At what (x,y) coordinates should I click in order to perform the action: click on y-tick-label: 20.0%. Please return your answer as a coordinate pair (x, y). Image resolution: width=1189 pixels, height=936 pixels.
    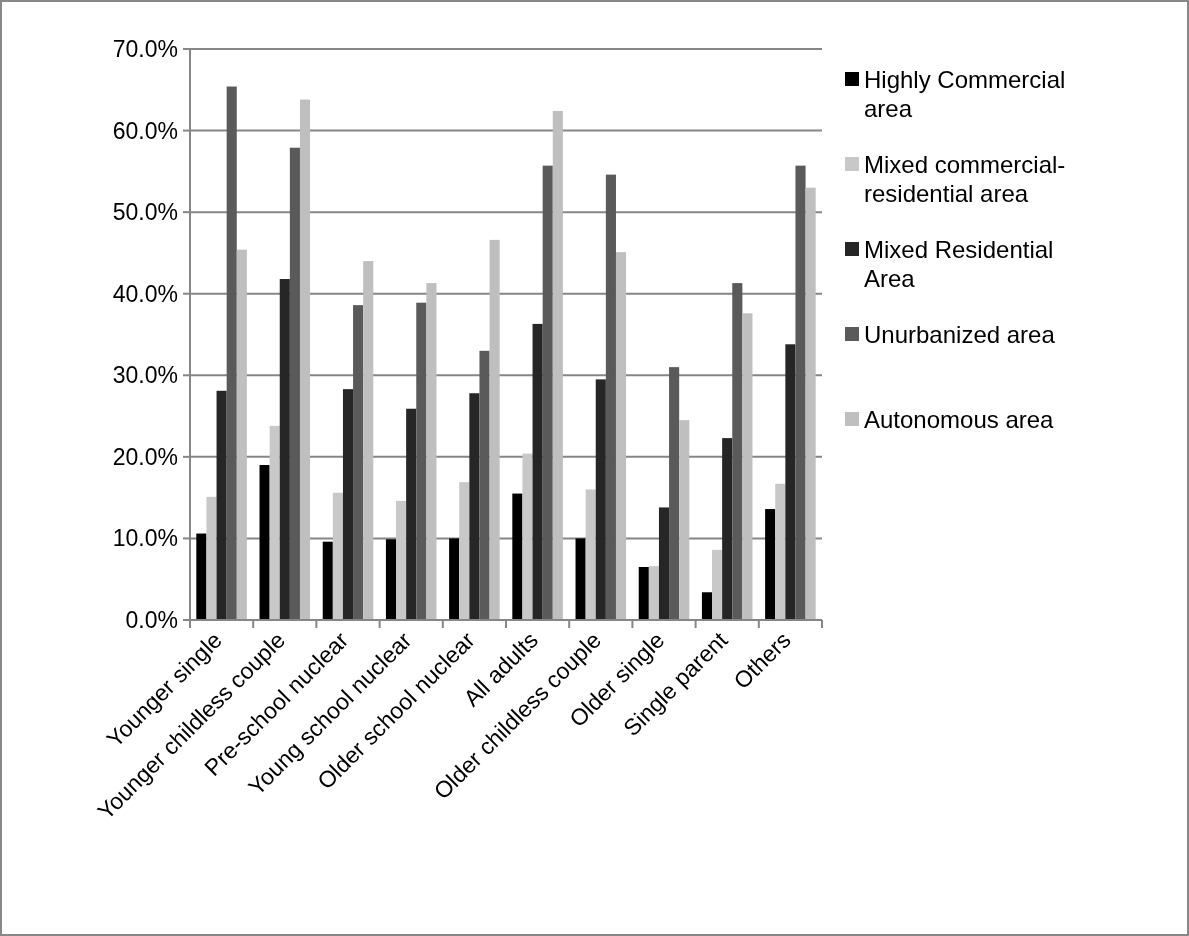
    Looking at the image, I should click on (145, 456).